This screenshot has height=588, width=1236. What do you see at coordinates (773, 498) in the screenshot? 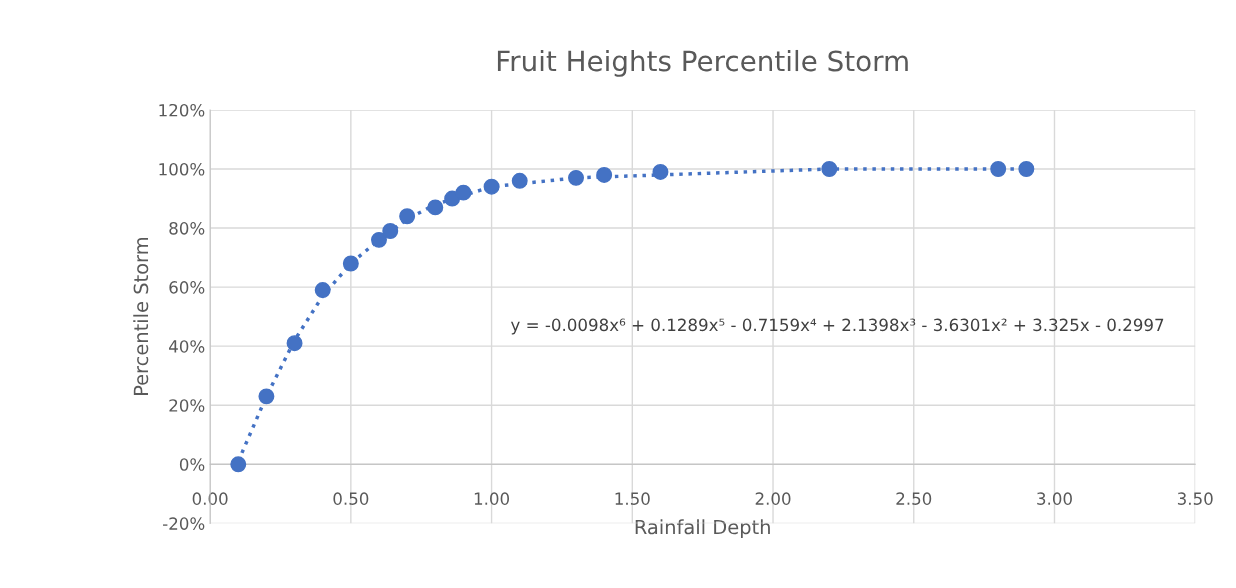
I see `x-tick-label: 2.00` at bounding box center [773, 498].